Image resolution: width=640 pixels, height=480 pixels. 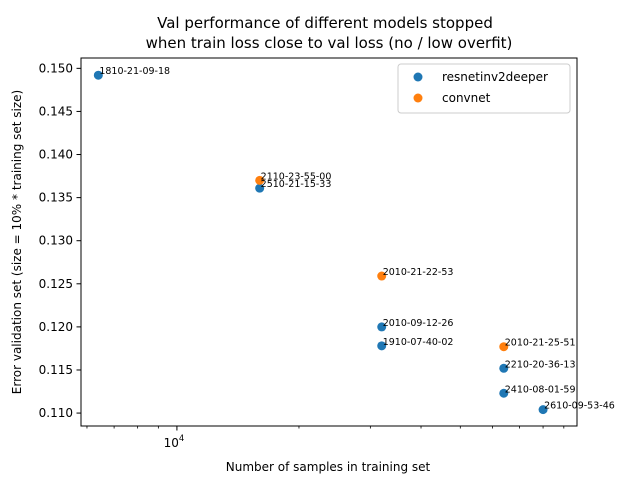 I want to click on y-tick-label-3: 0.125, so click(x=56, y=284).